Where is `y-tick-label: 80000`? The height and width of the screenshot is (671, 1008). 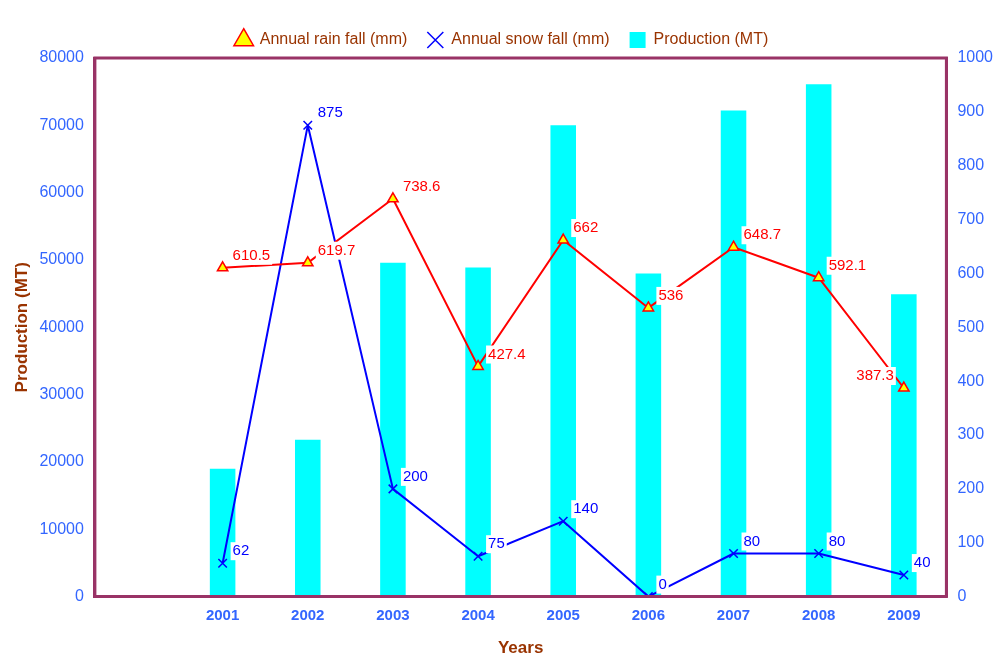
y-tick-label: 80000 is located at coordinates (61, 57).